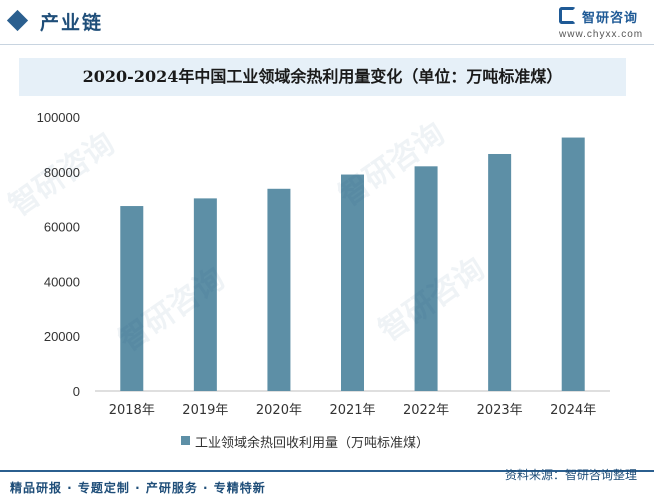  I want to click on footer-services: 精品研报 · 专题定制 · 产研服务 · 专精特新, so click(138, 488).